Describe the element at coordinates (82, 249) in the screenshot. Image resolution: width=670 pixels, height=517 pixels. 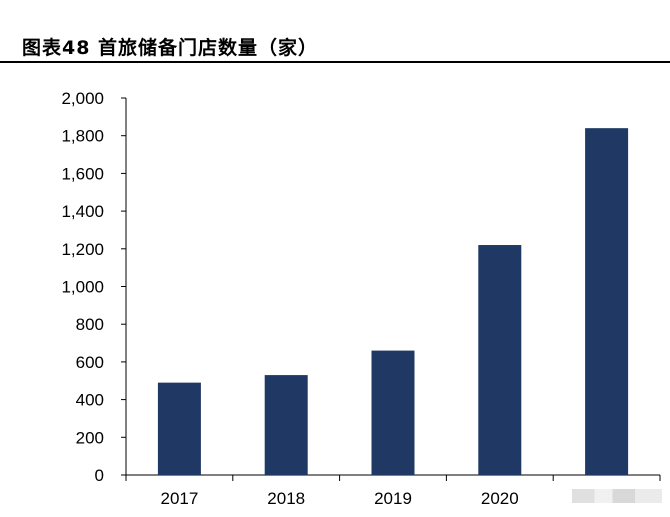
I see `y-tick-label: 1,200` at that location.